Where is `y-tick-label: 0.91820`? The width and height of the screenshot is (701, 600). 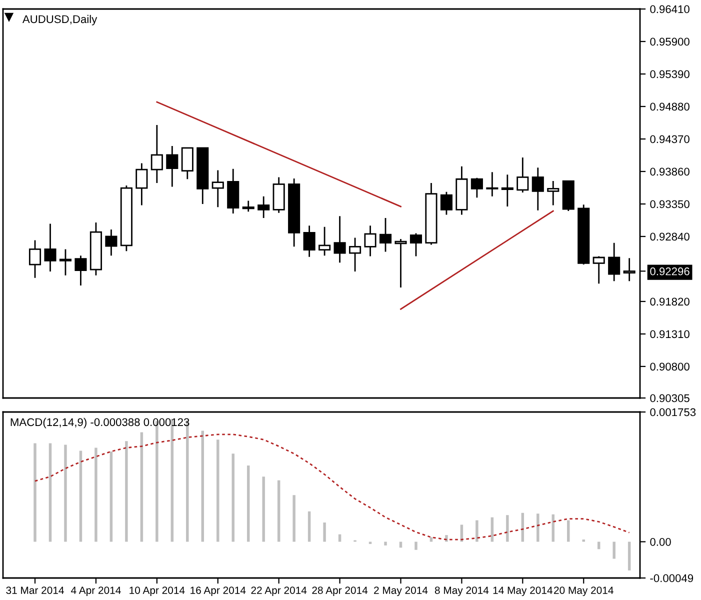
y-tick-label: 0.91820 is located at coordinates (670, 302).